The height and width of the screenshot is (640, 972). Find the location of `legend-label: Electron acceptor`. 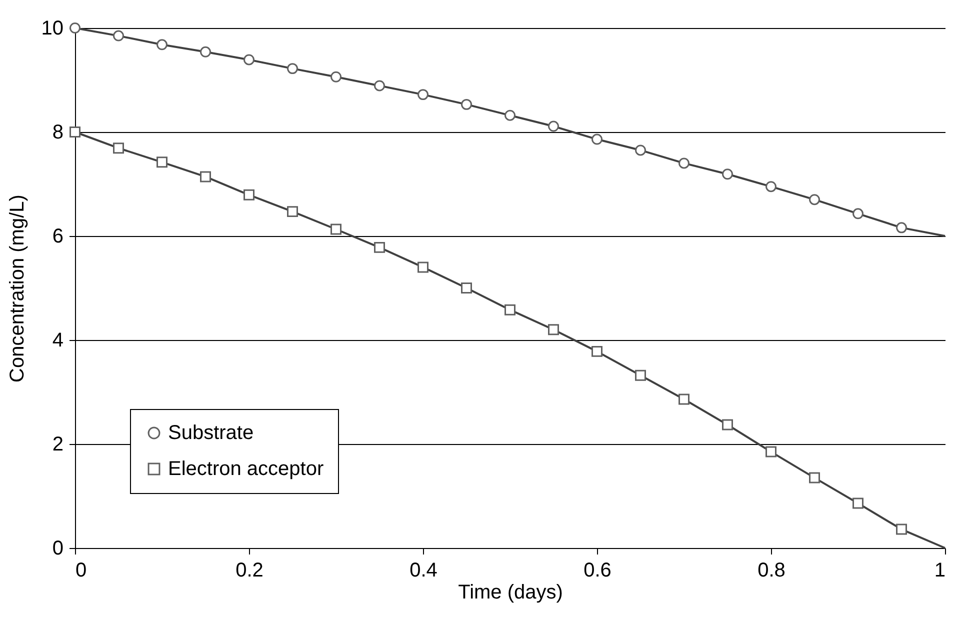

legend-label: Electron acceptor is located at coordinates (246, 469).